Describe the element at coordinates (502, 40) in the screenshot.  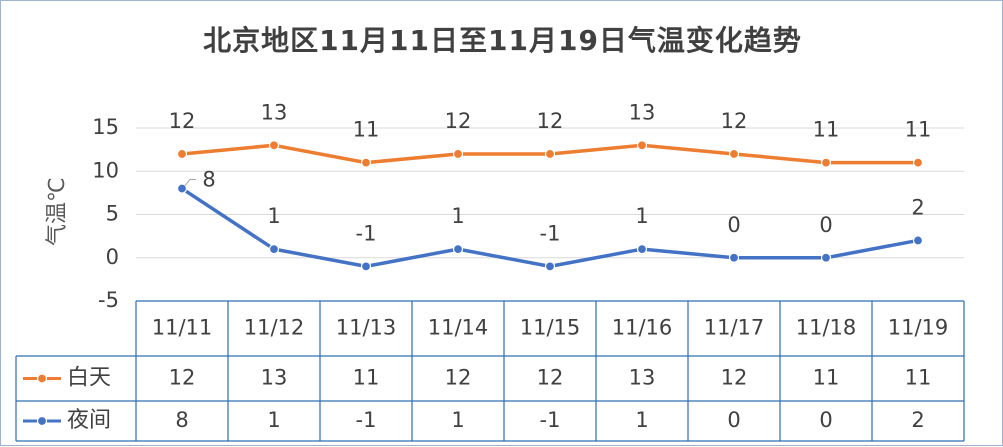
I see `chart-title: 北京地区11月11日至11月19日气温变化趋势` at that location.